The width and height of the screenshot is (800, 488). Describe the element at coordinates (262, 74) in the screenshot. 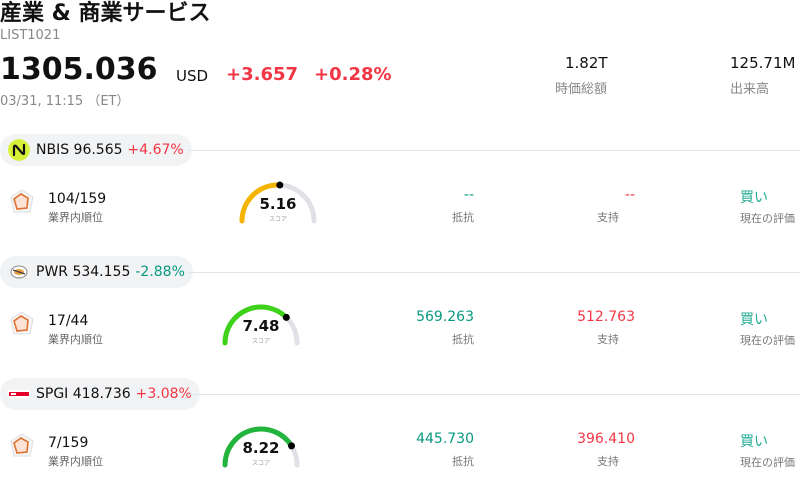

I see `change-absolute: +3.657` at that location.